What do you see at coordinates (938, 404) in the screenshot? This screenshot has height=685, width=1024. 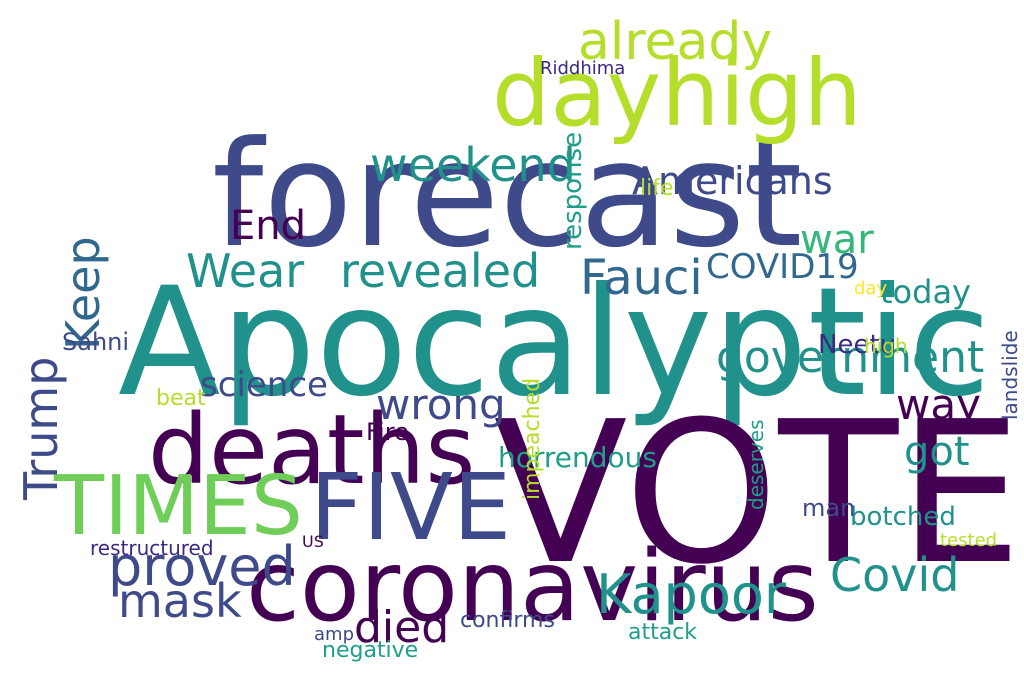 I see `word-way: way` at bounding box center [938, 404].